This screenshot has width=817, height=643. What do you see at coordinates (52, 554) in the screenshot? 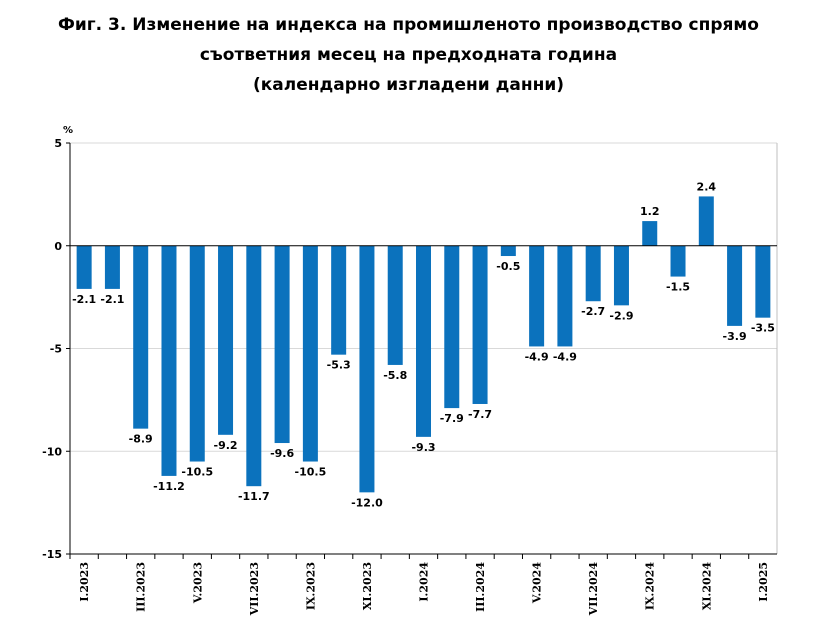
I see `y-tick-label: -15` at bounding box center [52, 554].